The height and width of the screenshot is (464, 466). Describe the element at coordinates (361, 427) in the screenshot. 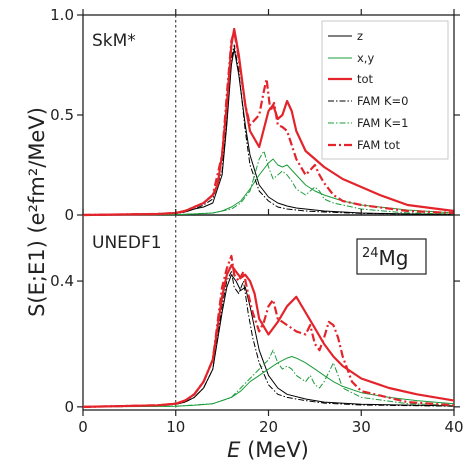

I see `x-tick-label: 30` at that location.